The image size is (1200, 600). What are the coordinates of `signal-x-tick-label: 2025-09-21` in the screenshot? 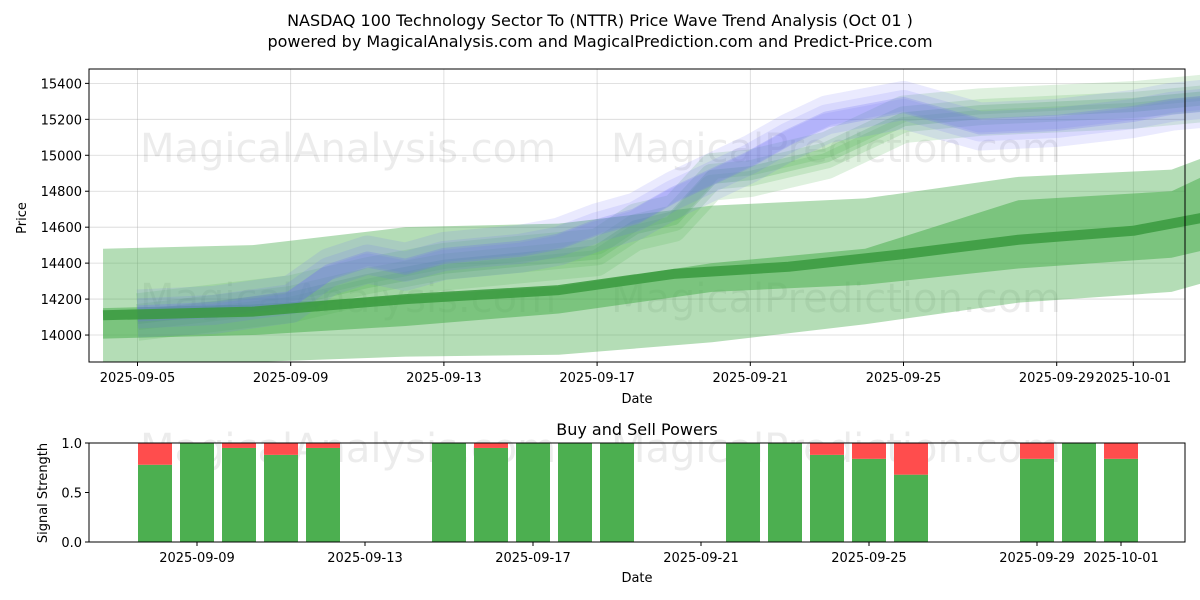 It's located at (701, 558).